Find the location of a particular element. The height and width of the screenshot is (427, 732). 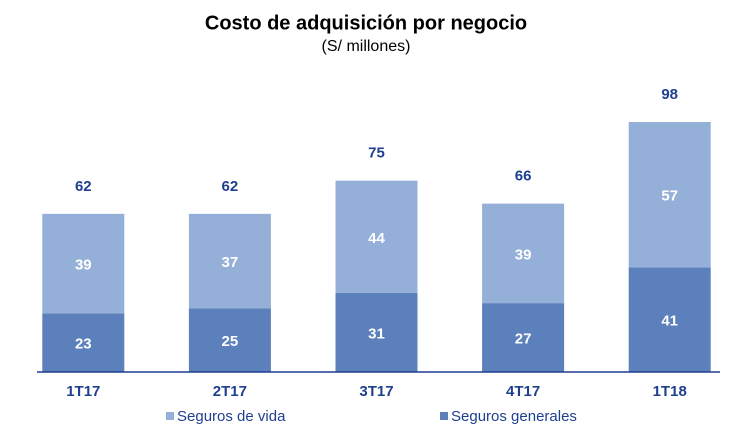

total-label: 66 is located at coordinates (523, 176).